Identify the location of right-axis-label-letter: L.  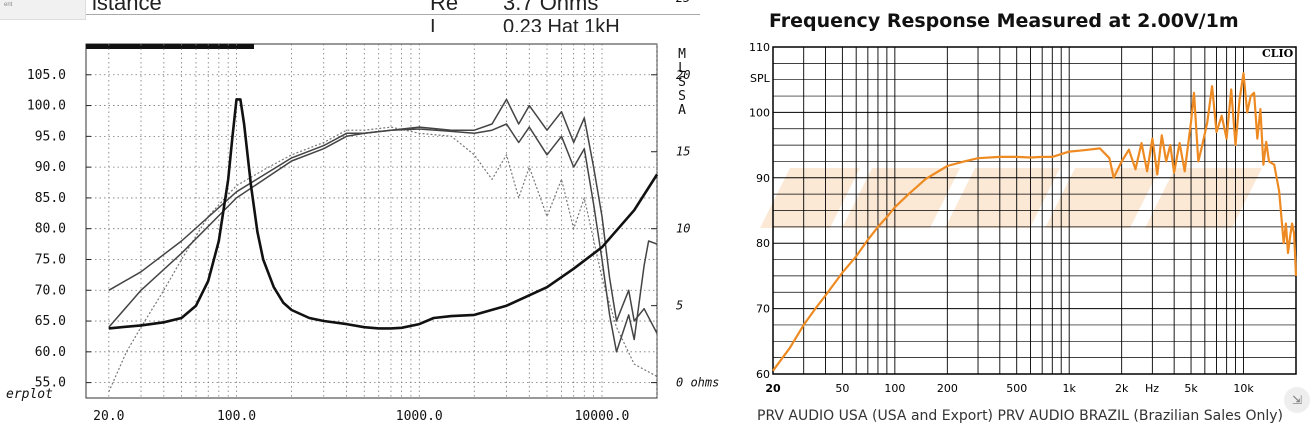
(682, 68).